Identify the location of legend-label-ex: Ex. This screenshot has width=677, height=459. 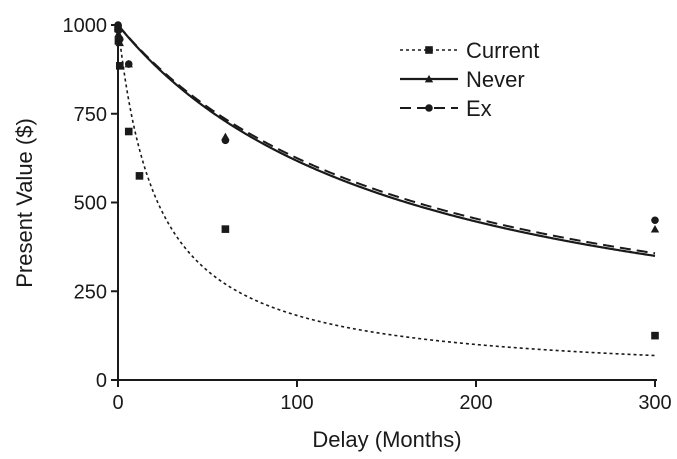
(479, 108).